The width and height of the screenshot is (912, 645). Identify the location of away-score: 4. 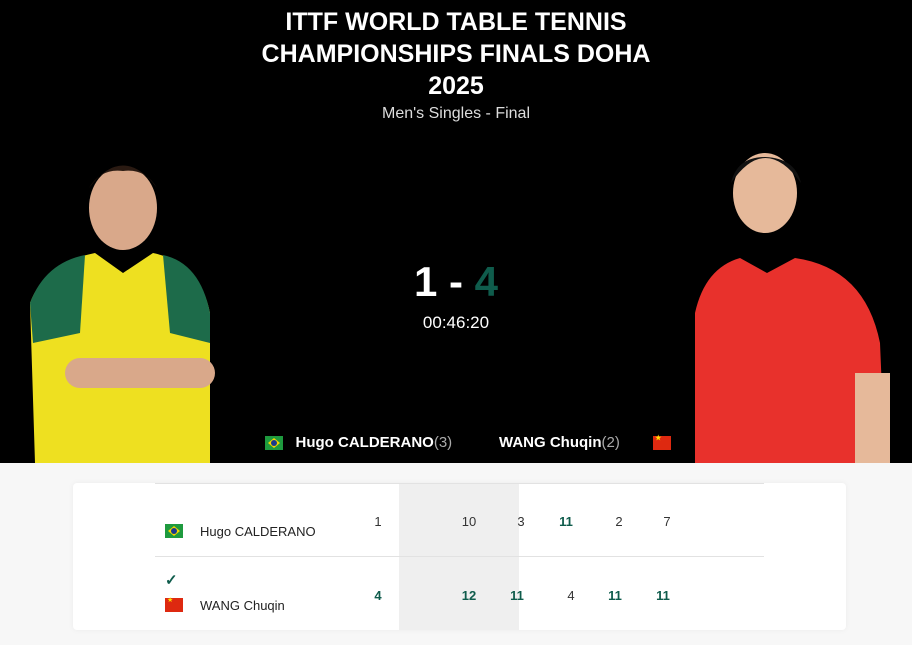
(486, 281).